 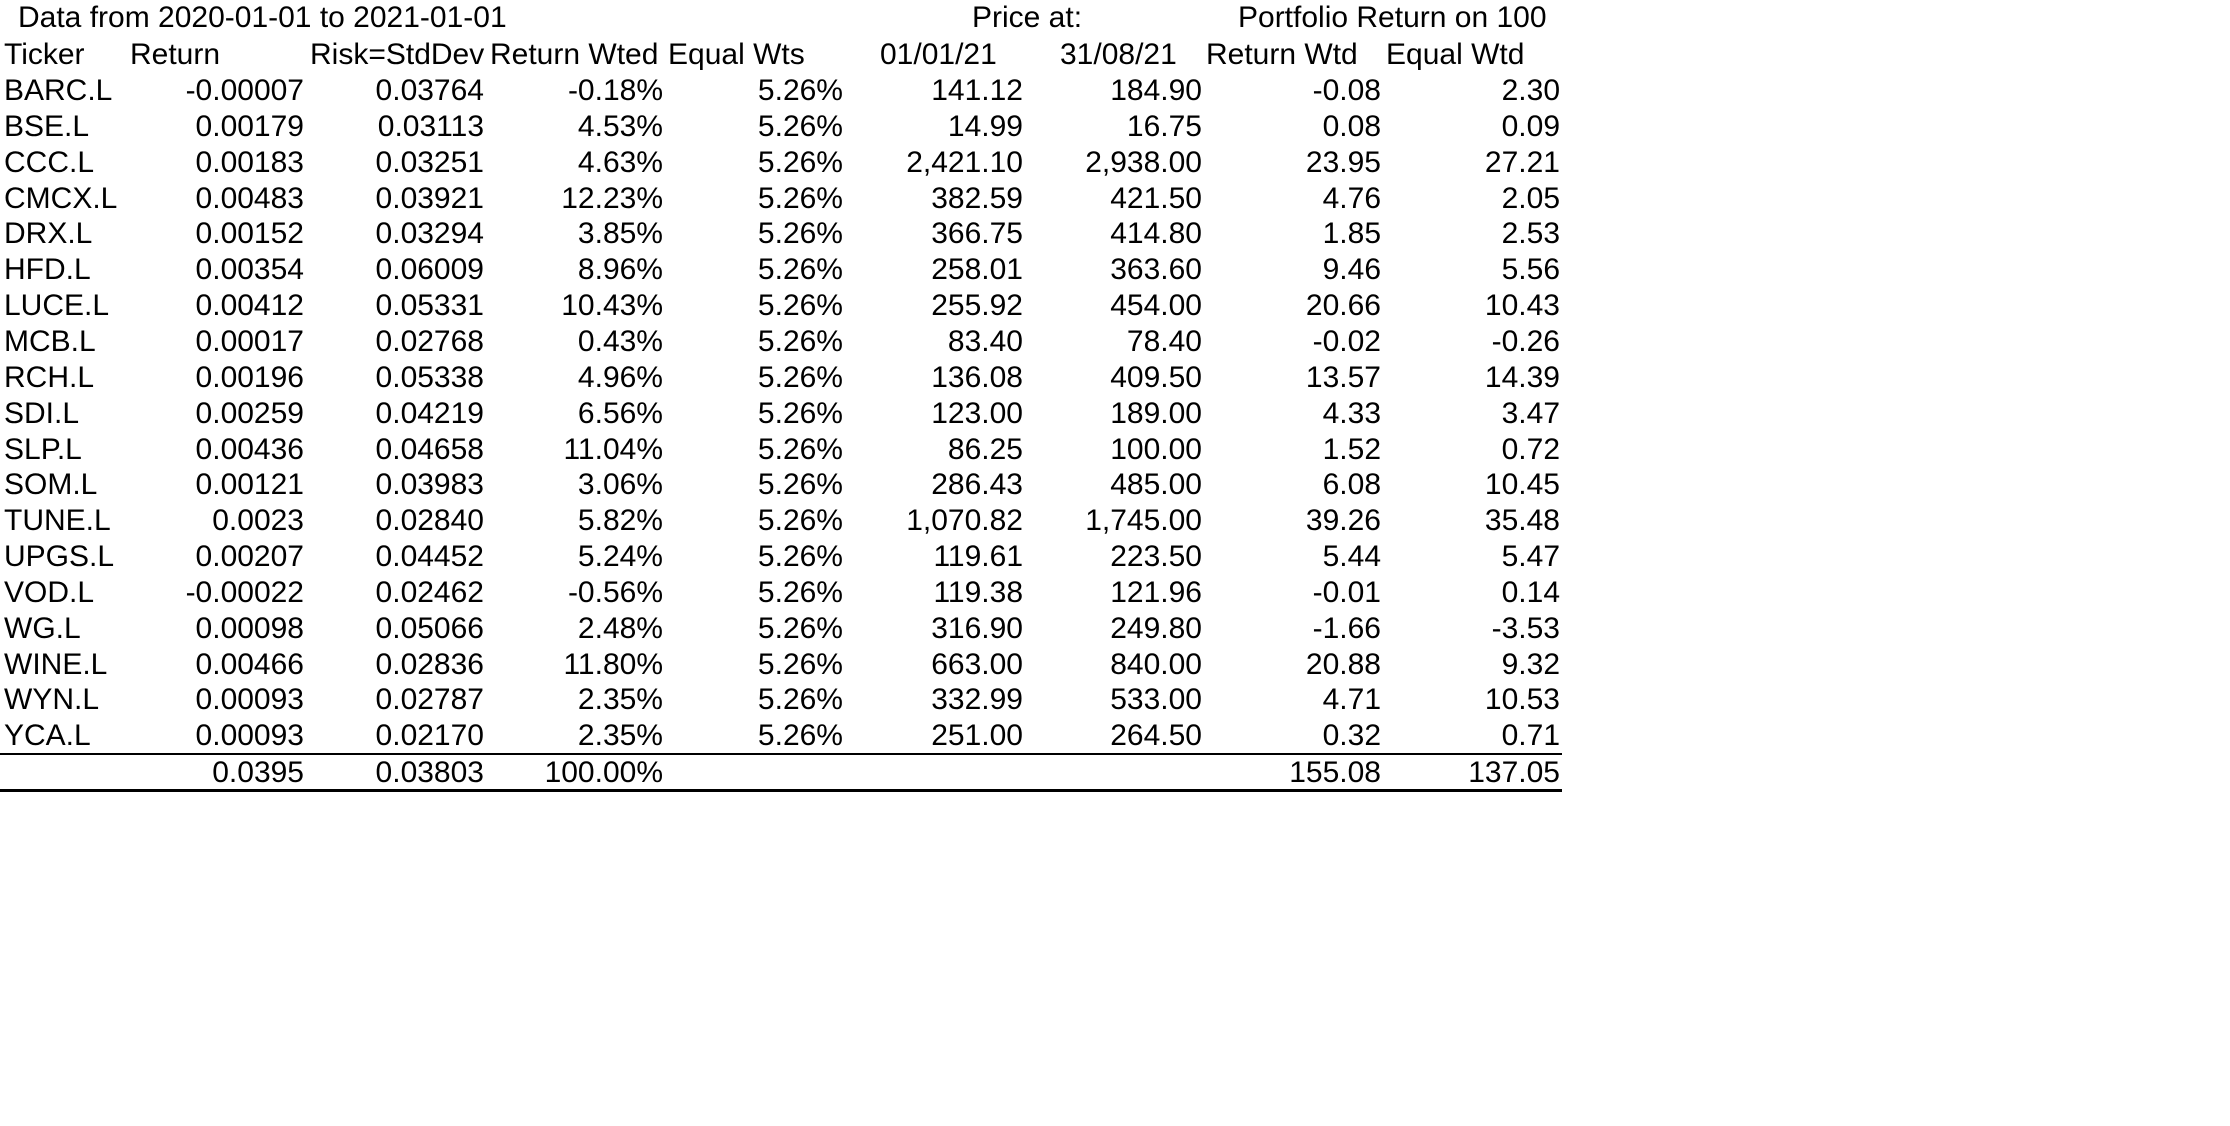 I want to click on cell-return-wtd: 6.08, so click(x=1351, y=484).